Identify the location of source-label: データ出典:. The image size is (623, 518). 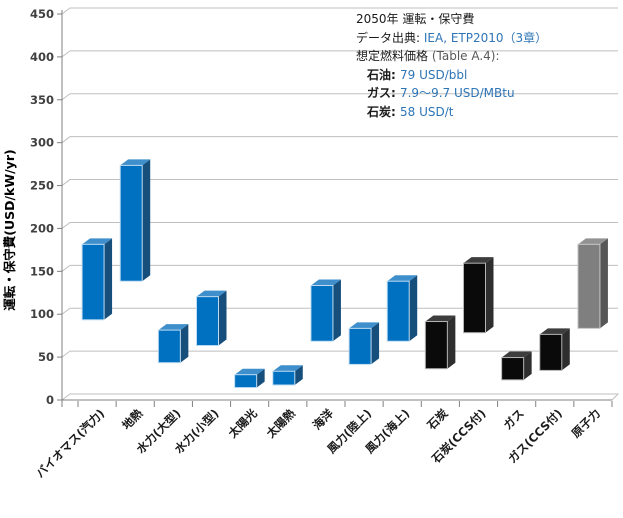
(390, 37).